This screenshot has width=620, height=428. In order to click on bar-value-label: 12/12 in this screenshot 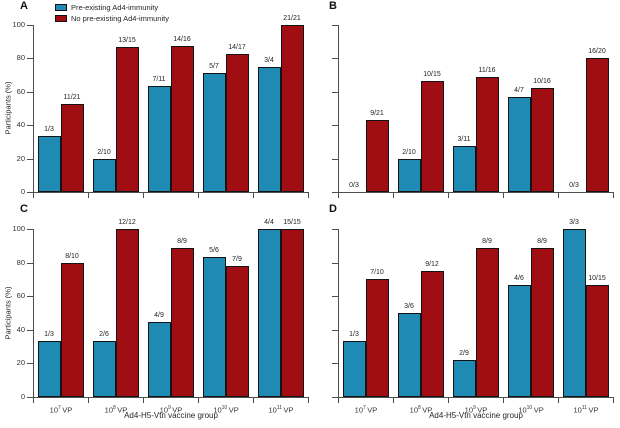, I will do `click(127, 222)`.